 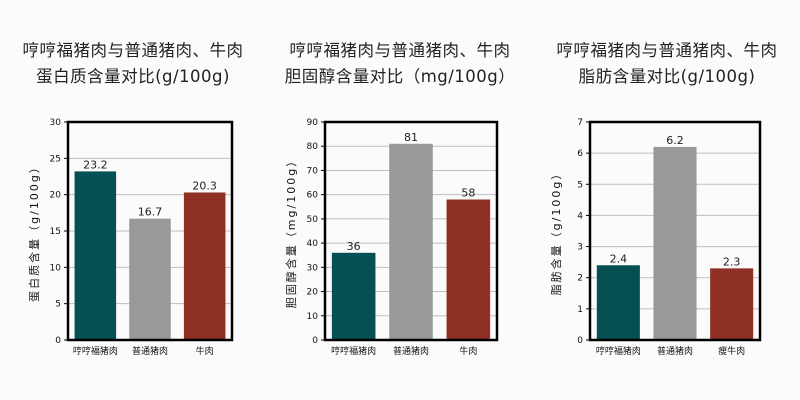 What do you see at coordinates (580, 310) in the screenshot?
I see `y-tick-label: 1` at bounding box center [580, 310].